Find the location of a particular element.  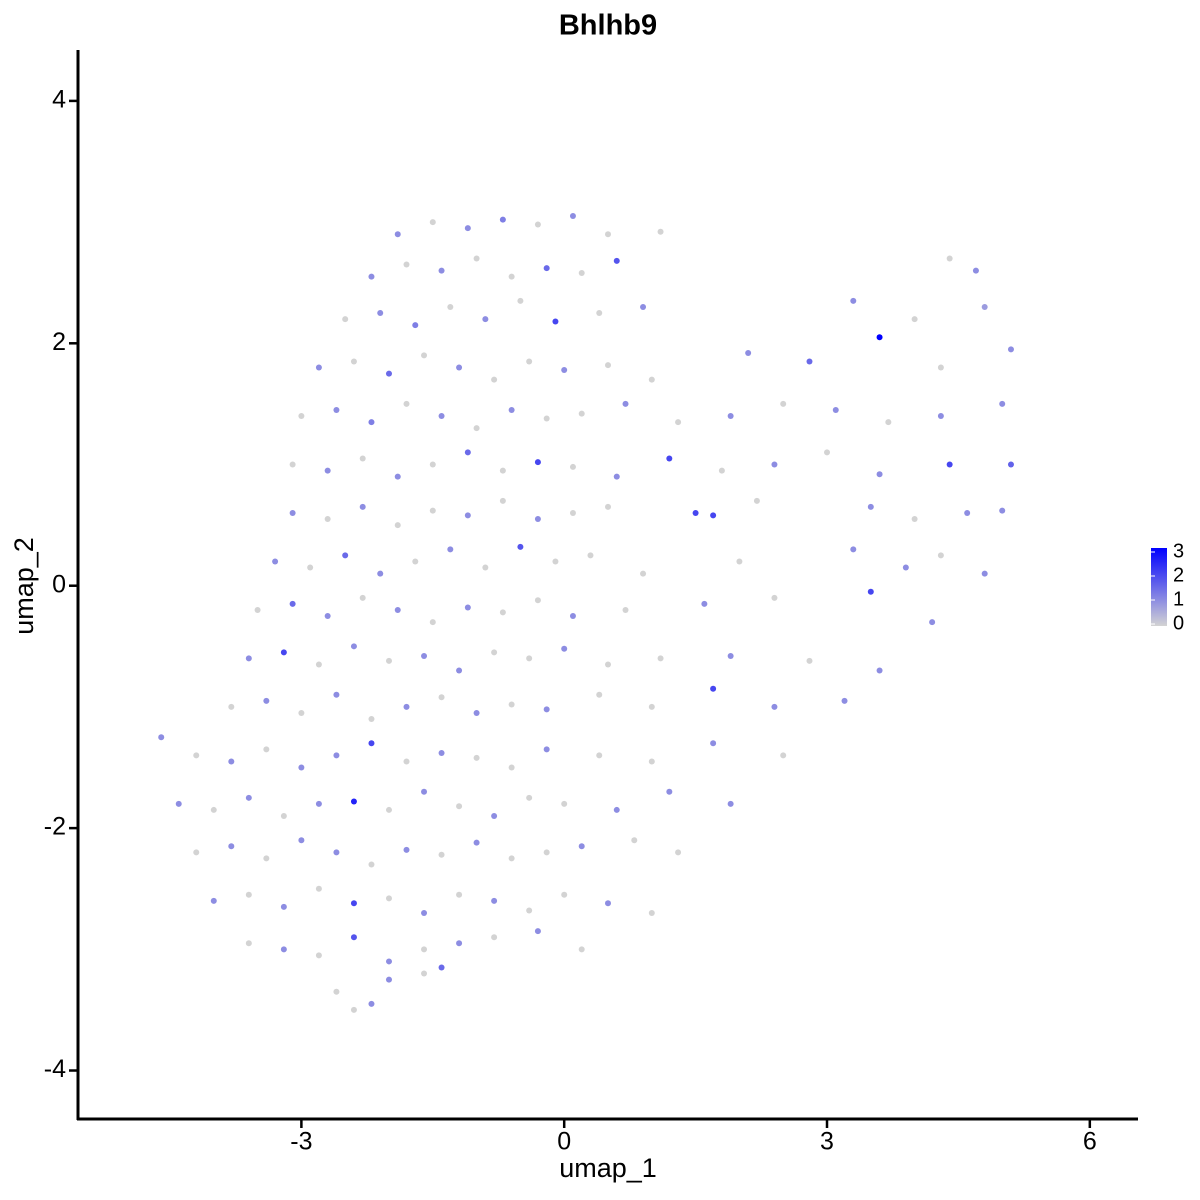

y-tick-label: 2 is located at coordinates (59, 342).